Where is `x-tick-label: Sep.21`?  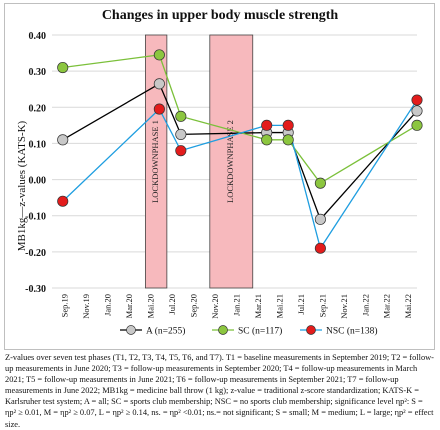 x-tick-label: Sep.21 is located at coordinates (322, 305).